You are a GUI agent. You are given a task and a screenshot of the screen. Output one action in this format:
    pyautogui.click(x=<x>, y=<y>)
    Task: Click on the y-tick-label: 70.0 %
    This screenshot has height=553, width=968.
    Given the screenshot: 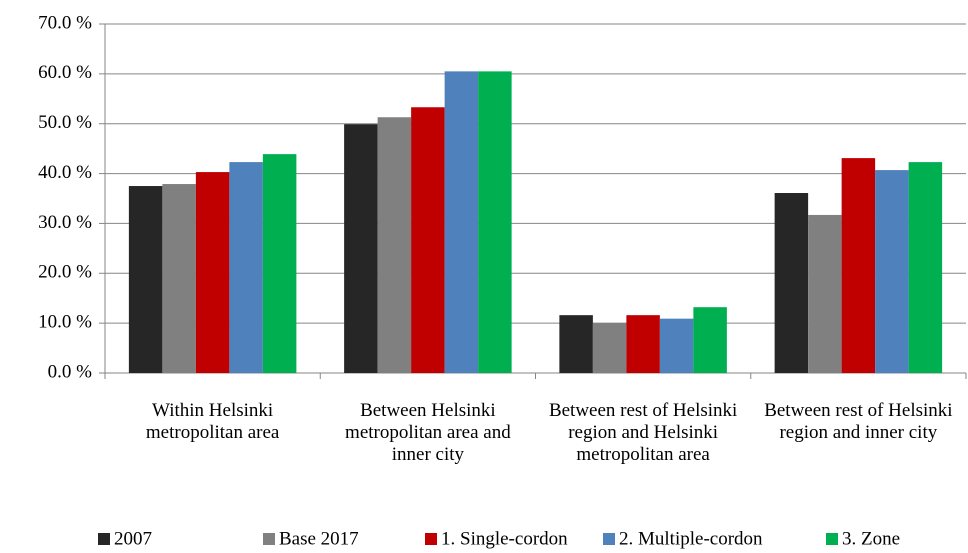 What is the action you would take?
    pyautogui.click(x=65, y=22)
    